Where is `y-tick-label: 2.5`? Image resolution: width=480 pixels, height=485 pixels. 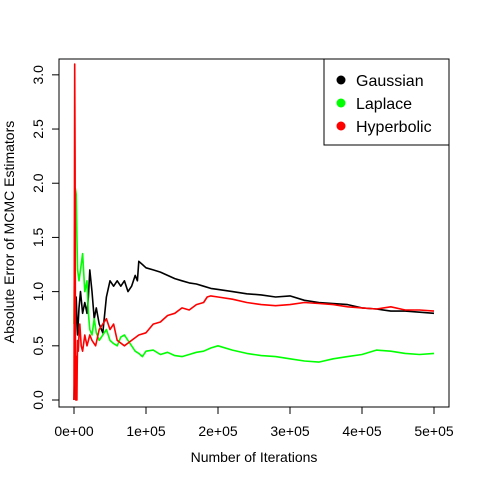
y-tick-label: 2.5 is located at coordinates (38, 129).